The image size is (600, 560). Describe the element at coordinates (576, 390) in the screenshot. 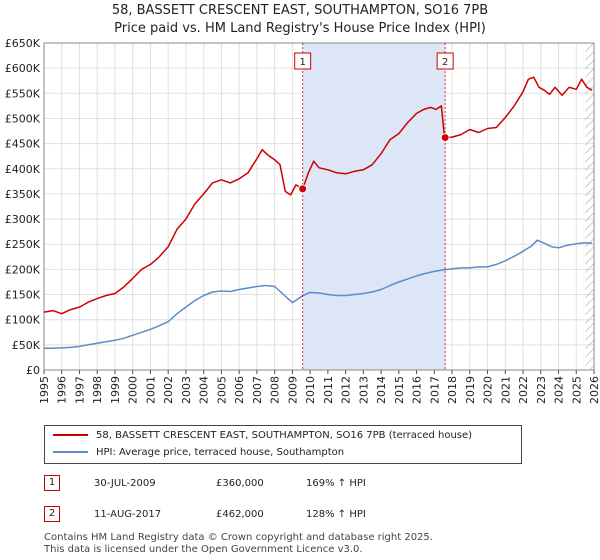

I see `x-tick-label: 2025` at that location.